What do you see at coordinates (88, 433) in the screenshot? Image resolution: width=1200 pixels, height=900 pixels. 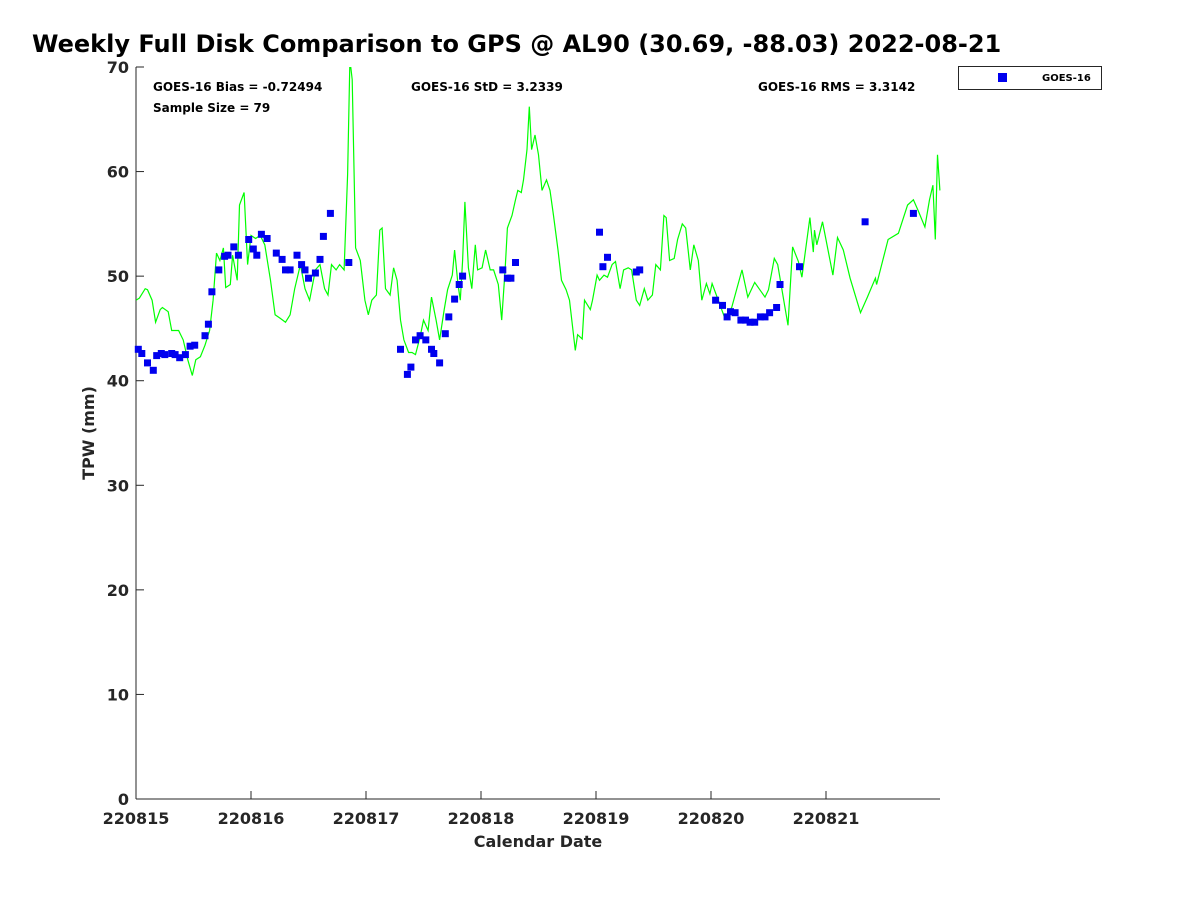 I see `y-axis-label: TPW (mm)` at bounding box center [88, 433].